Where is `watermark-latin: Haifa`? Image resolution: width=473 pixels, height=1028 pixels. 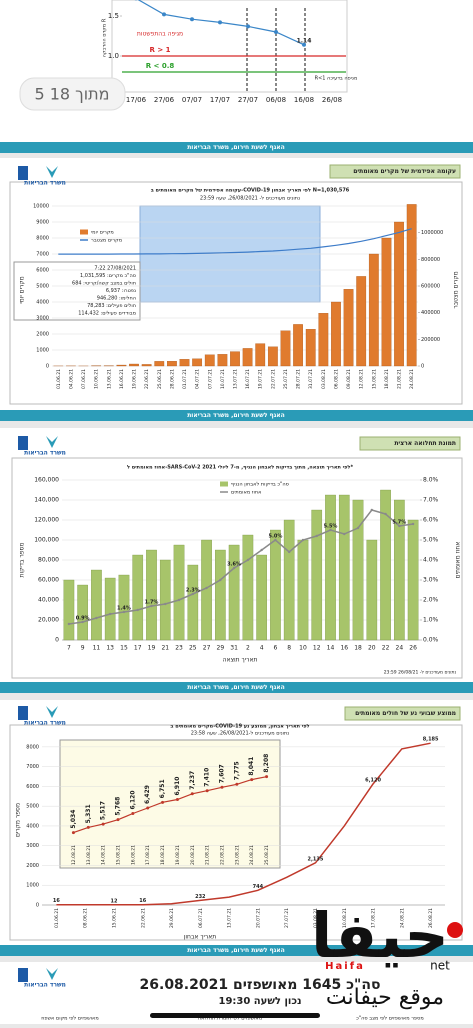
watermark-latin: Haifa is located at coordinates (345, 966).